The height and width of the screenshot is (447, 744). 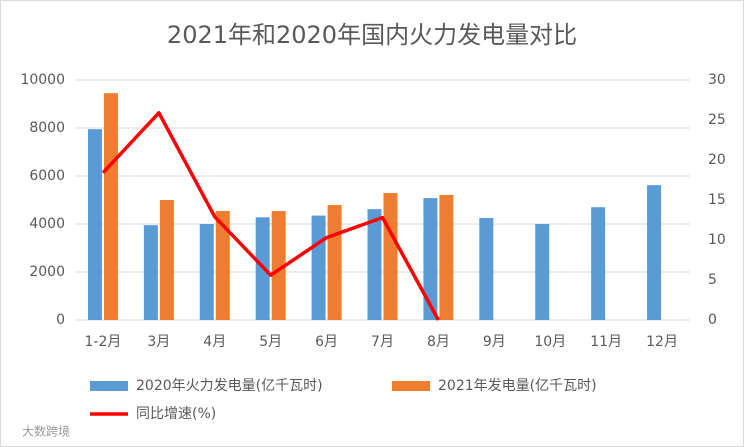 I want to click on legend-label: 2021年发电量(亿千瓦时), so click(x=517, y=386).